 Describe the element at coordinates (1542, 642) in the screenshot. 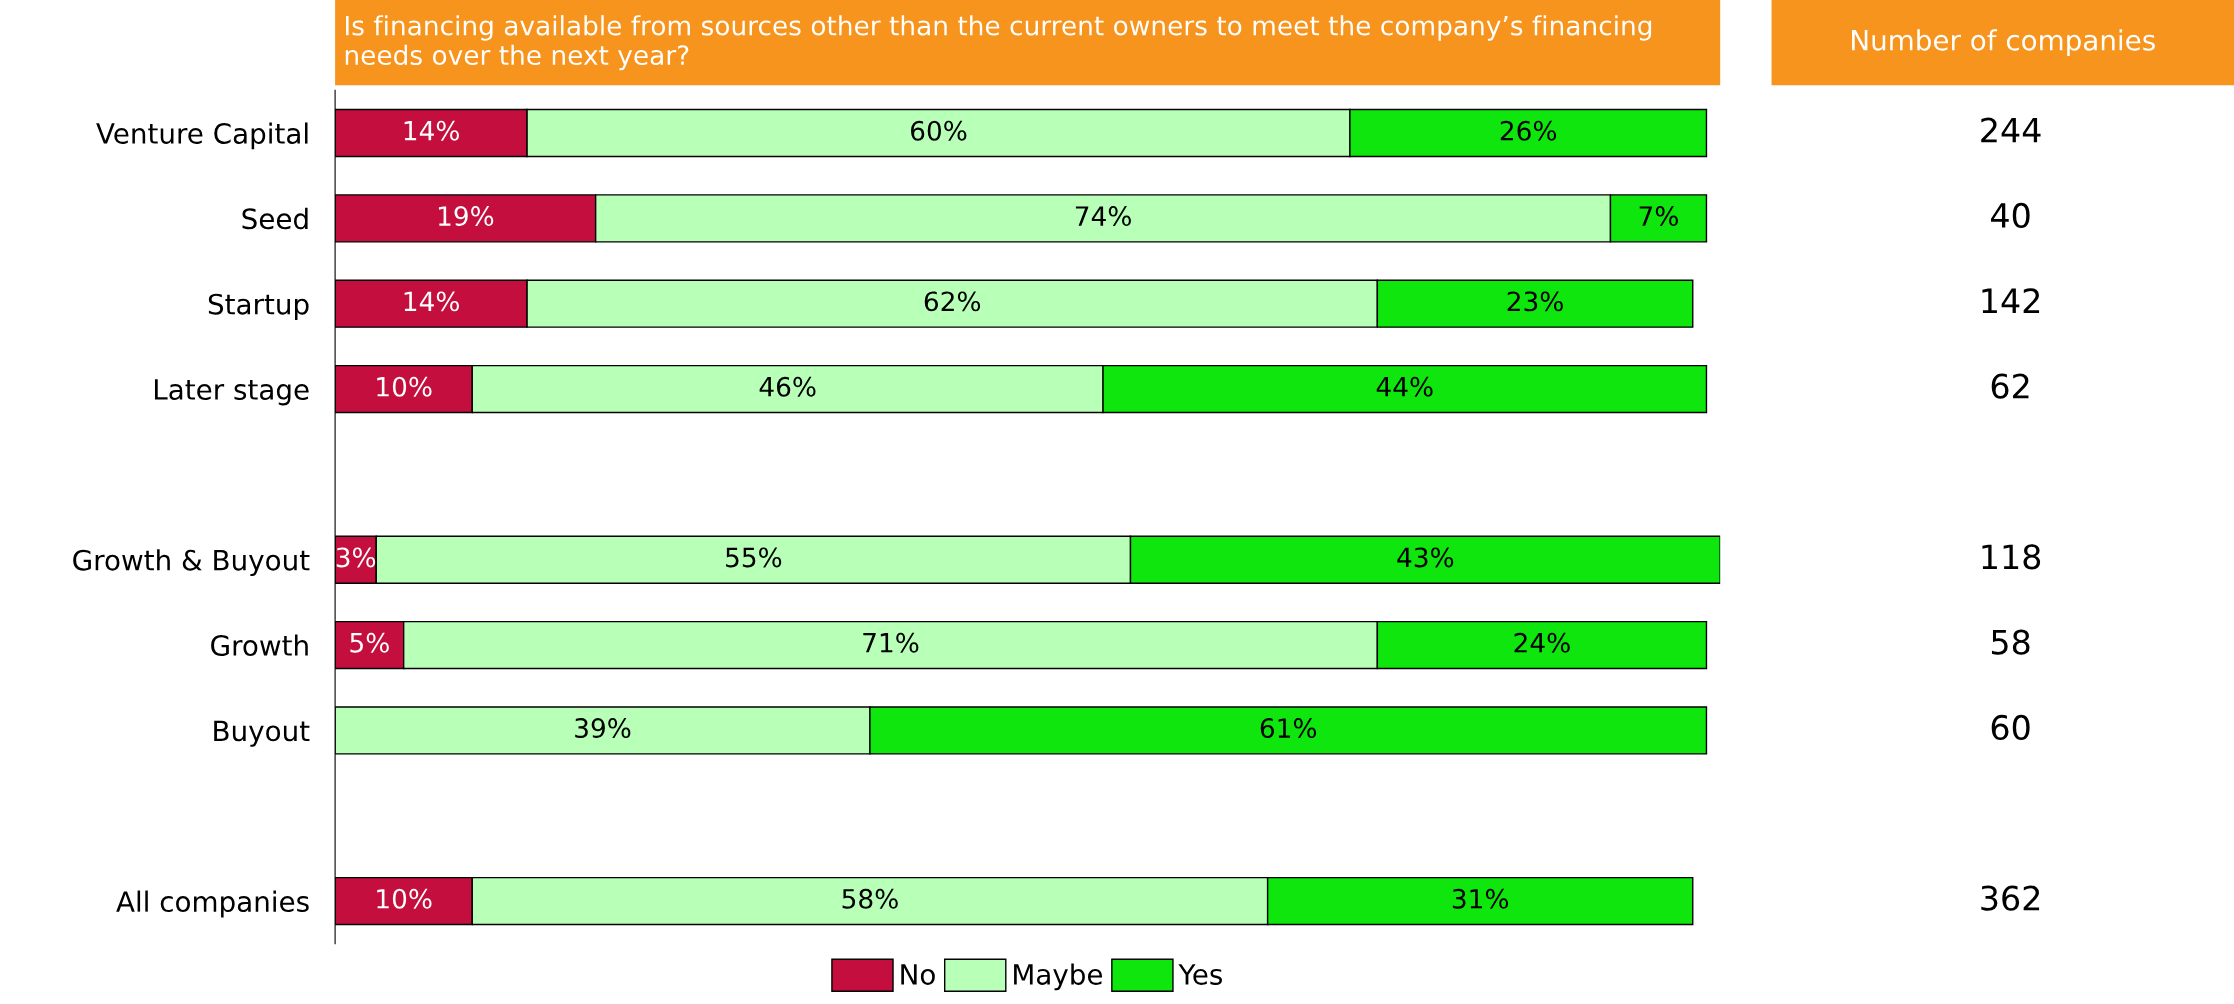

I see `data-label: 24%` at that location.